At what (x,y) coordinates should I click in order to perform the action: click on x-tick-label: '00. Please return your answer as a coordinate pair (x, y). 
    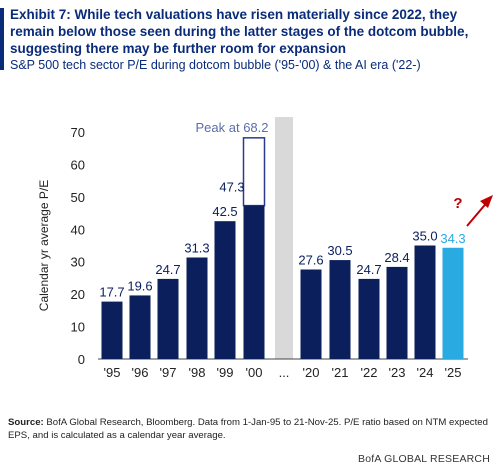
    Looking at the image, I should click on (254, 372).